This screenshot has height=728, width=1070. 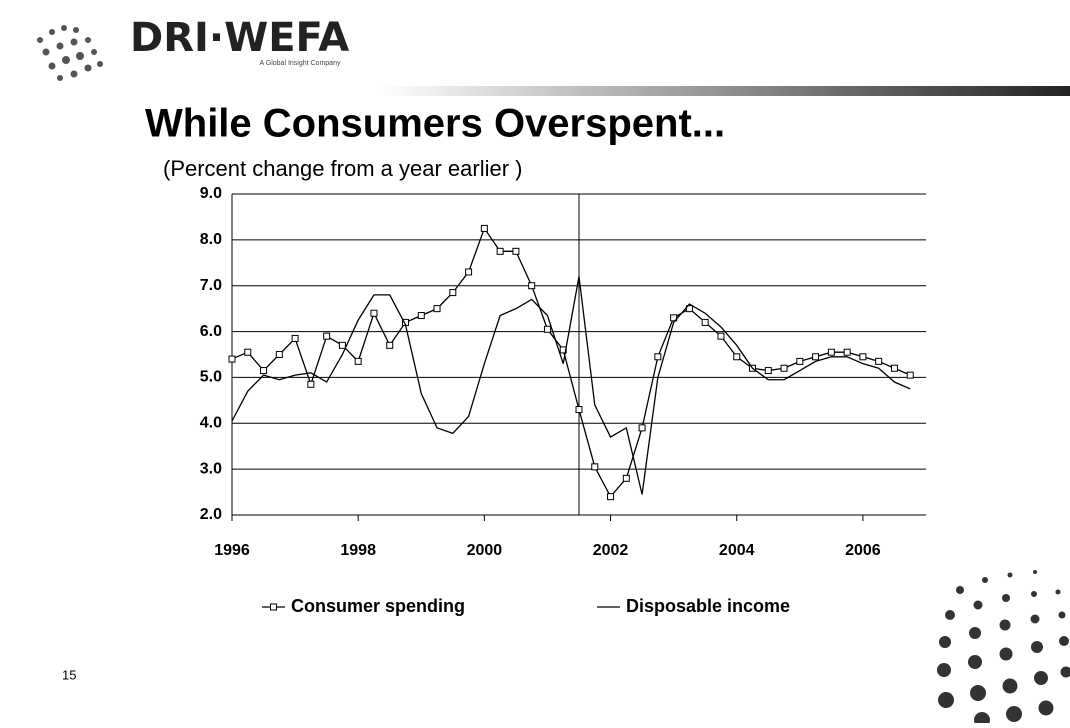 What do you see at coordinates (274, 607) in the screenshot?
I see `legend-marker` at bounding box center [274, 607].